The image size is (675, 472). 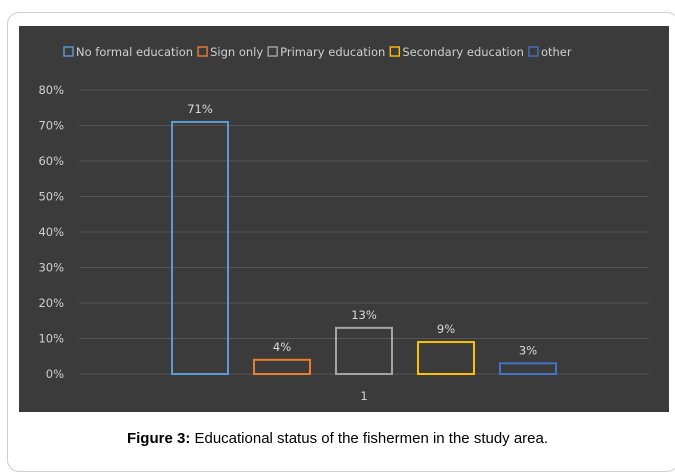 What do you see at coordinates (55, 374) in the screenshot?
I see `y-tick-label: 0%` at bounding box center [55, 374].